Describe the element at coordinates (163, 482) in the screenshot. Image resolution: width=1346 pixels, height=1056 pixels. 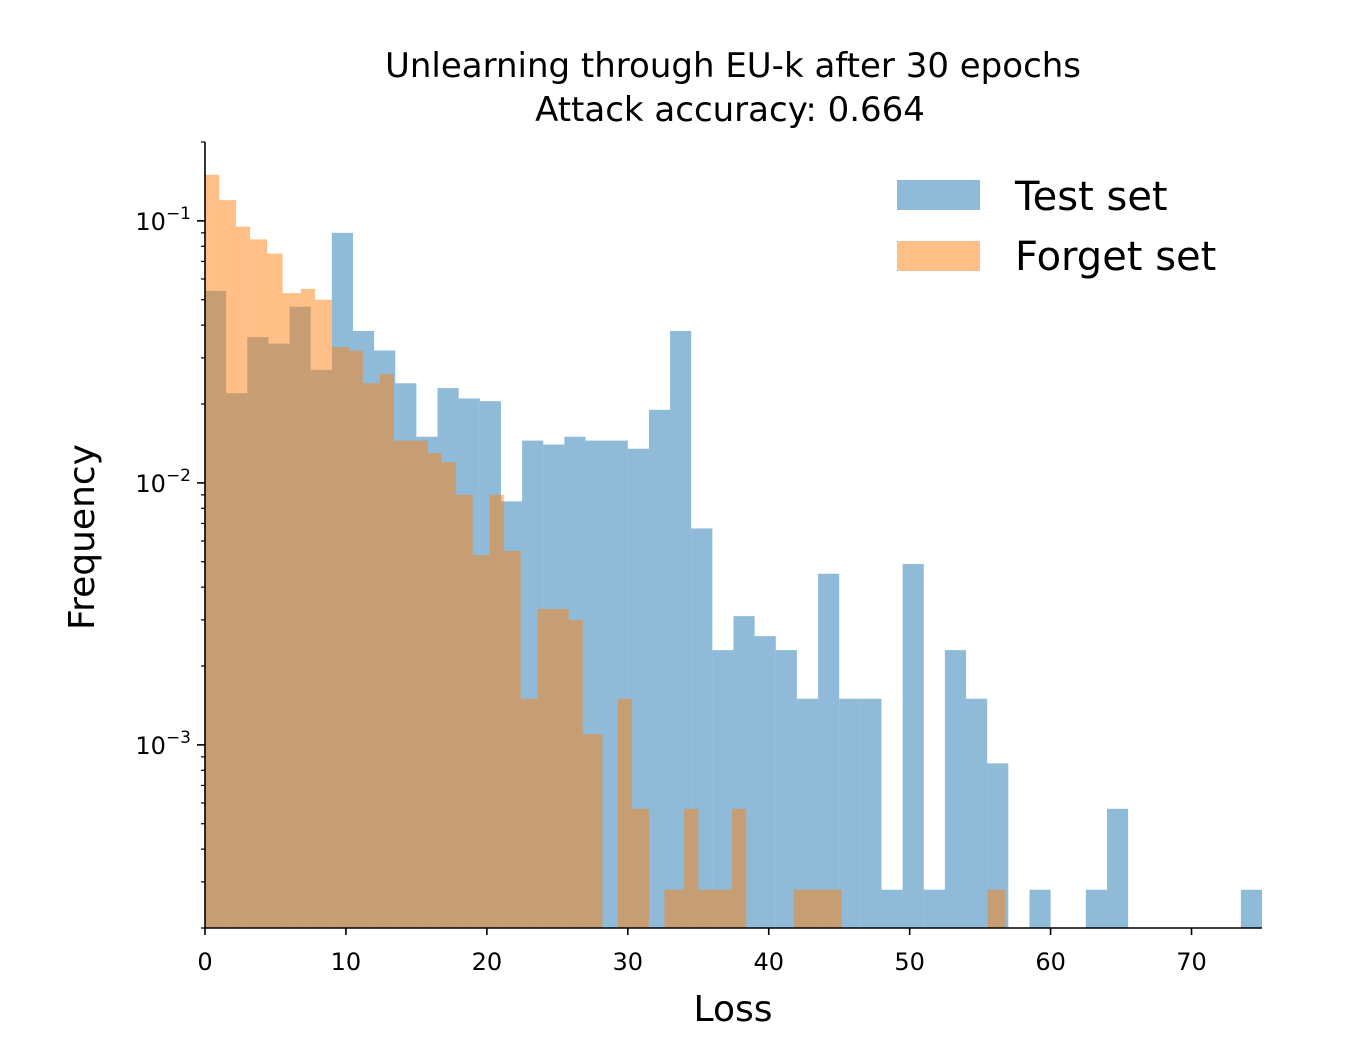
I see `y-tick-label: 10⁻²` at that location.